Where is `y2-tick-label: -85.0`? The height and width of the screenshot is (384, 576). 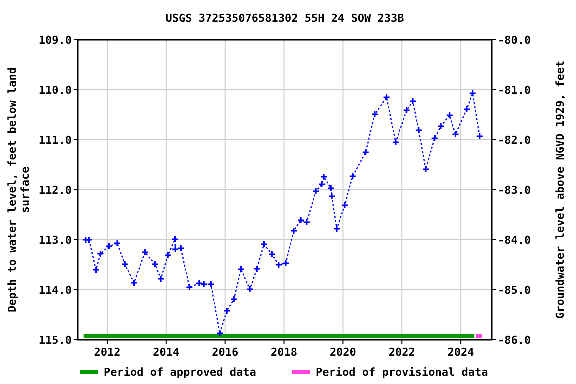
y2-tick-label: -85.0 is located at coordinates (515, 290).